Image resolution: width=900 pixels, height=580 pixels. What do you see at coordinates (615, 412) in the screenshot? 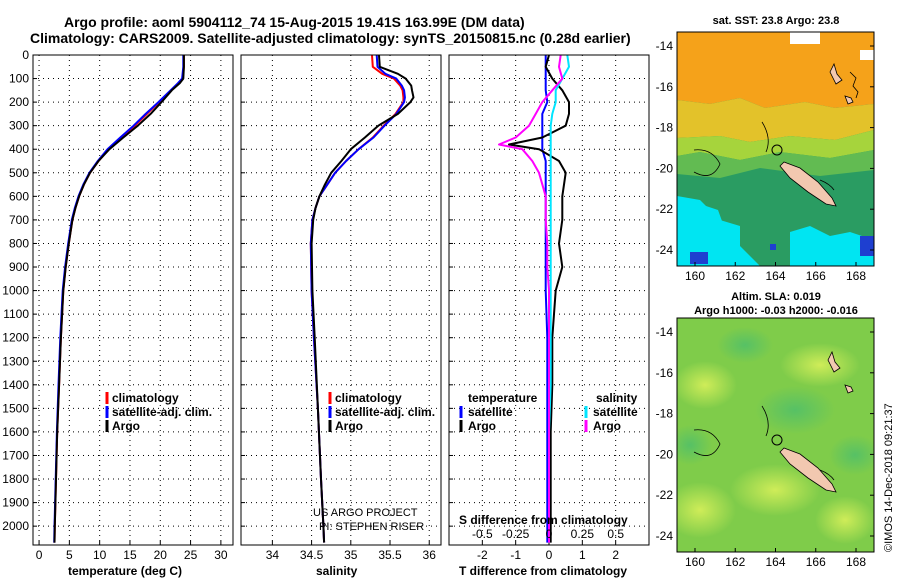
I see `legend-label-s-satellite: satellite` at bounding box center [615, 412].